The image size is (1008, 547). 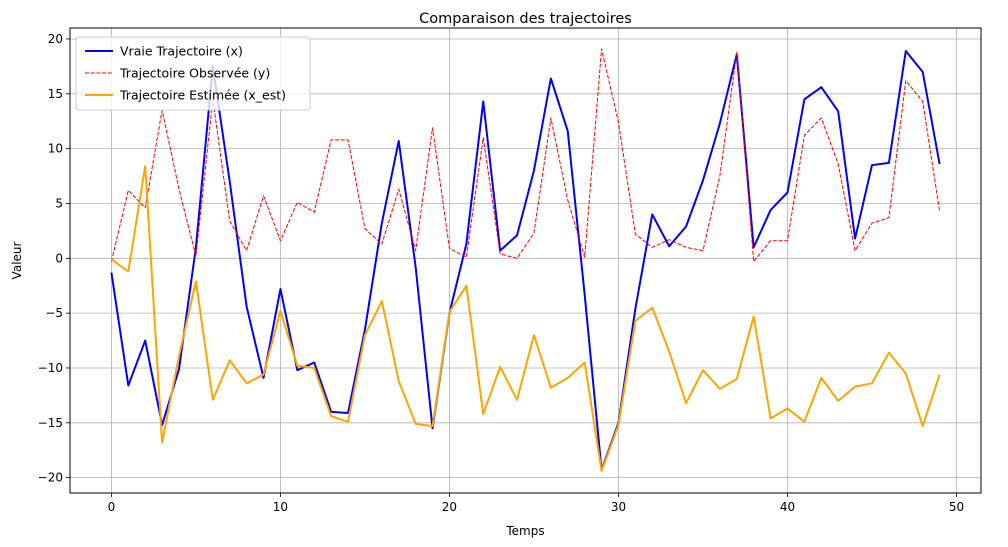 I want to click on x-tick-label: 40, so click(x=787, y=507).